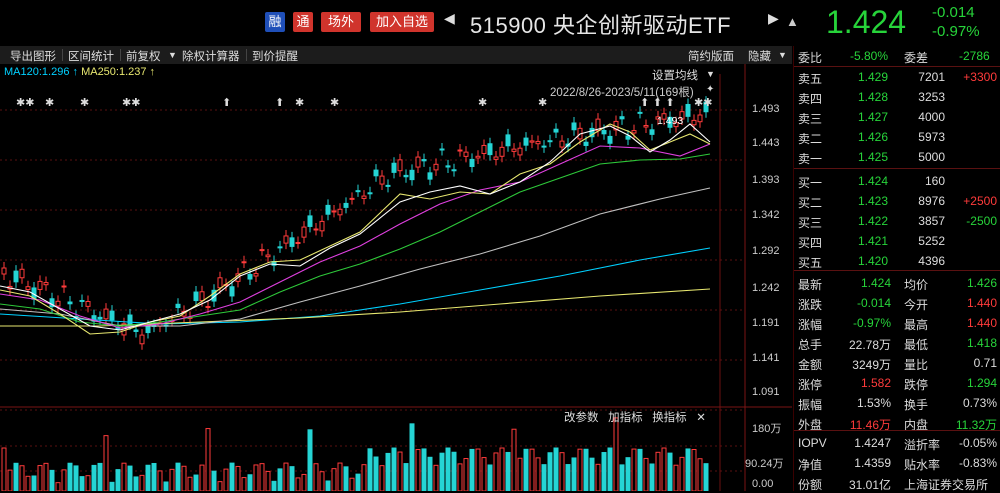  I want to click on peak-price-label: 1.493, so click(670, 121).